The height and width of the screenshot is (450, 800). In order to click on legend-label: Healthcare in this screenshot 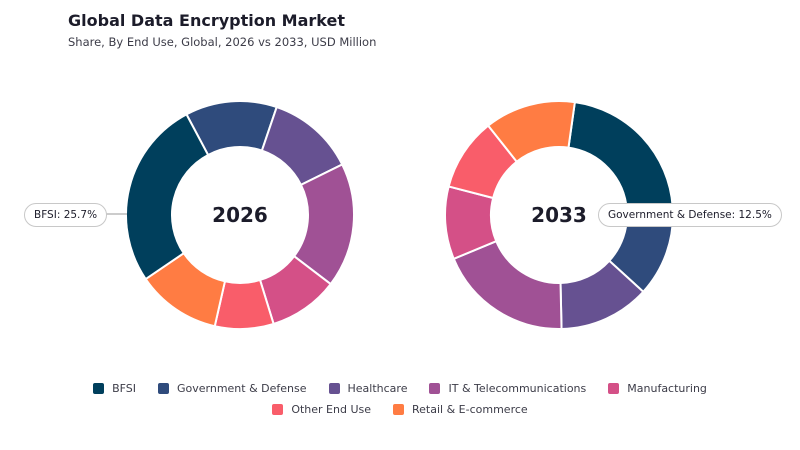, I will do `click(377, 388)`.